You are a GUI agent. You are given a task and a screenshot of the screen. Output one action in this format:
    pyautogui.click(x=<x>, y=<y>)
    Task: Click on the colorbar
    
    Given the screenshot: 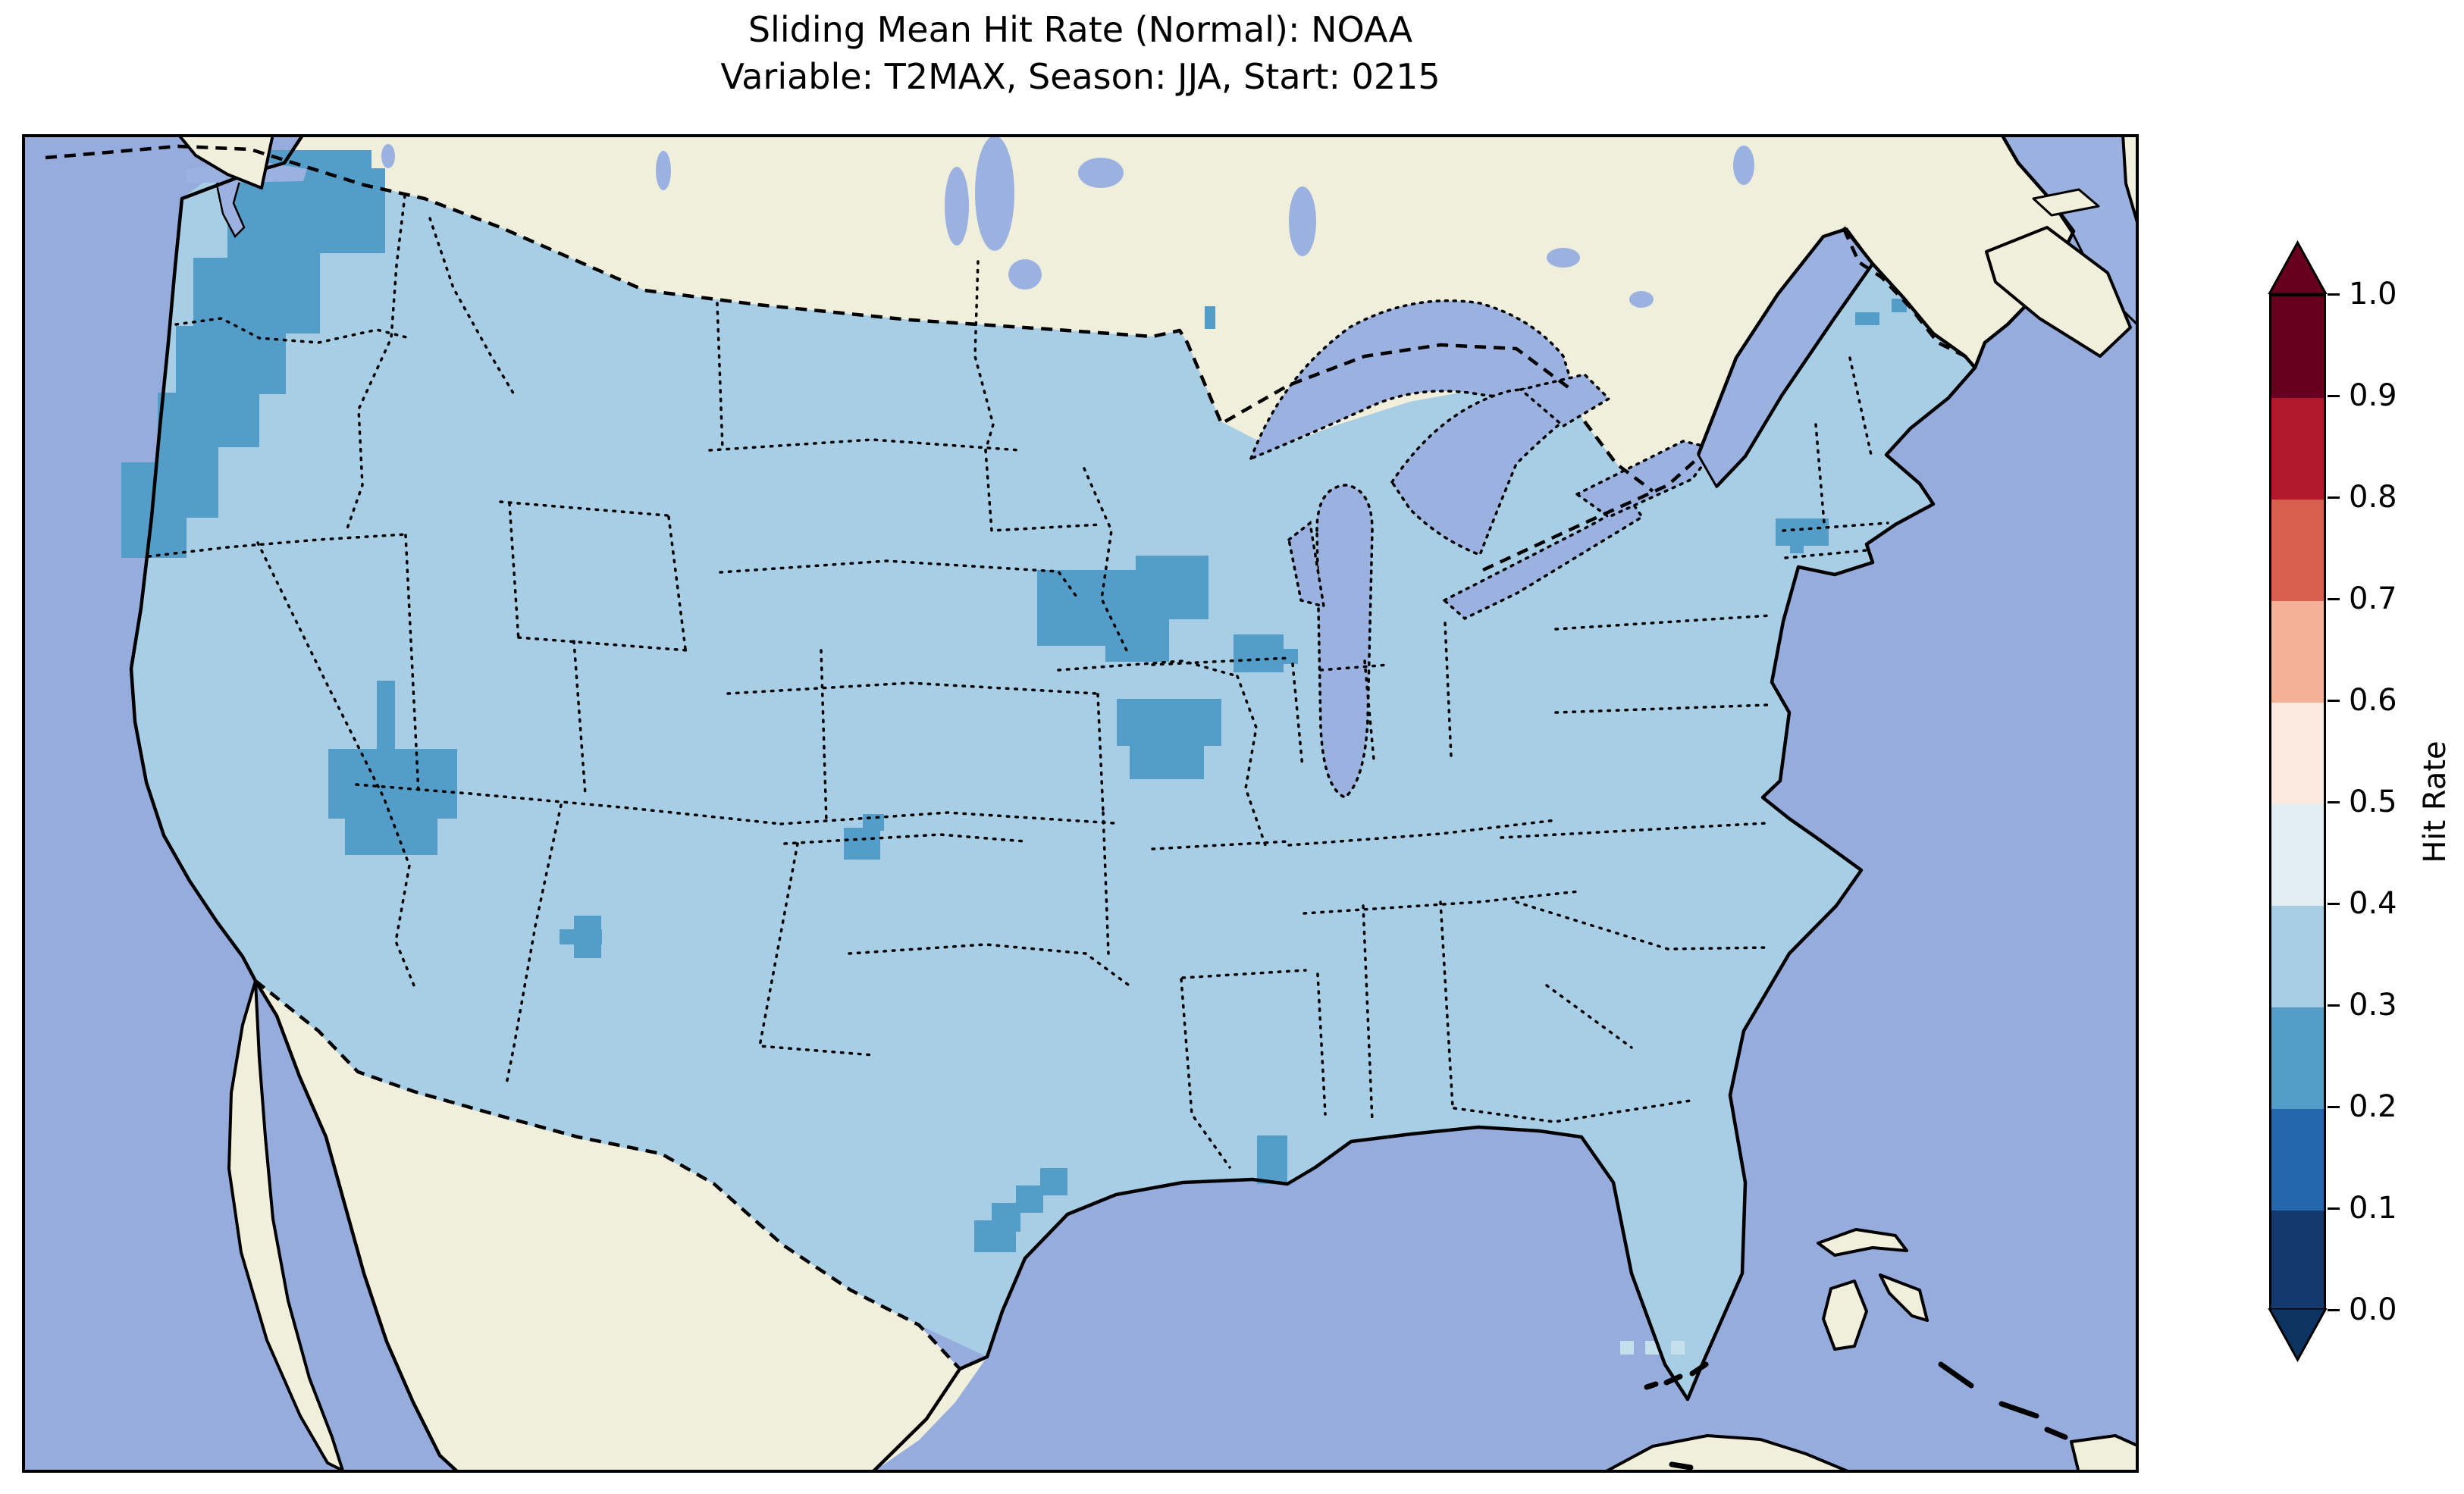 What is the action you would take?
    pyautogui.click(x=2297, y=803)
    